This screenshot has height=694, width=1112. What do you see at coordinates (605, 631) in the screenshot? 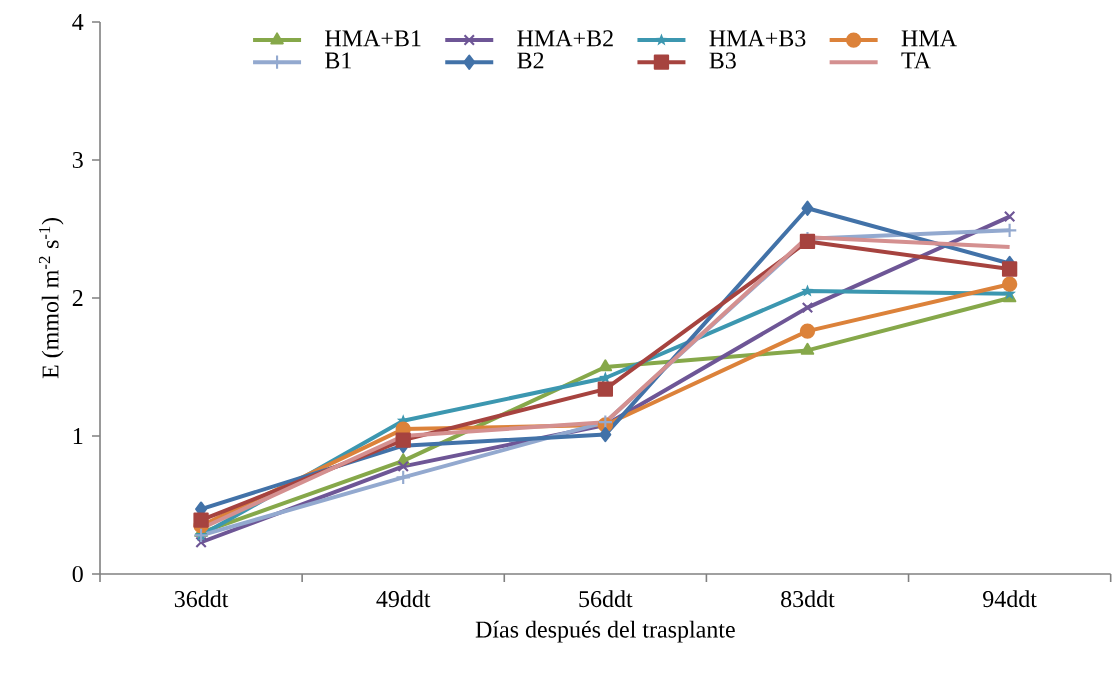
I see `x-axis-title: Días después del trasplante` at bounding box center [605, 631].